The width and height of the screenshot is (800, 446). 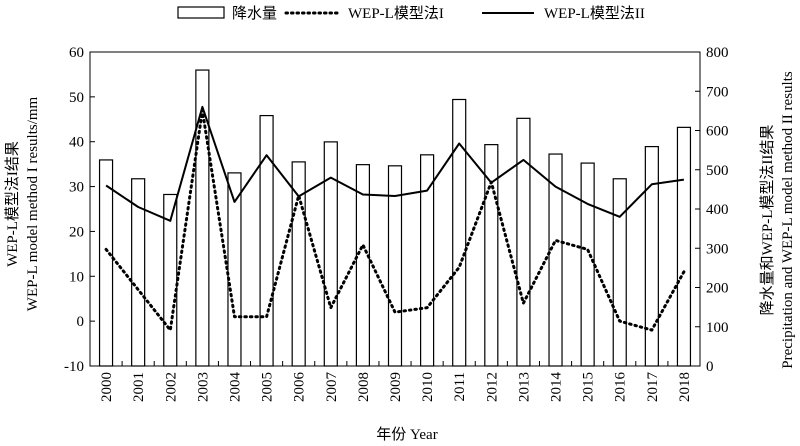 I want to click on right-axis-title-line1: 降水量和WEP-L模型法II结果, so click(x=767, y=220).